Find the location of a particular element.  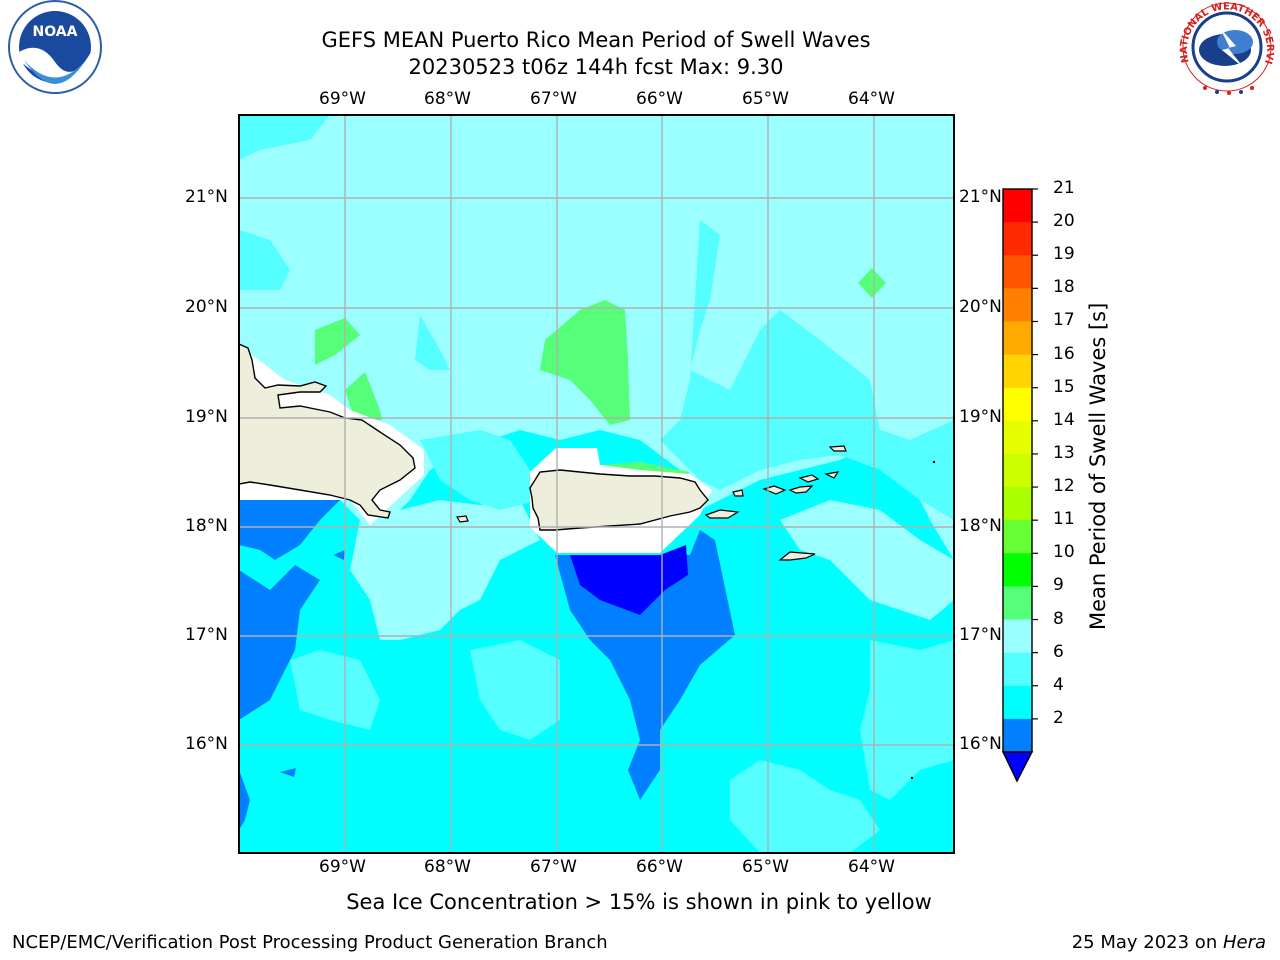

contour-light-cyan-east is located at coordinates (867, 560).